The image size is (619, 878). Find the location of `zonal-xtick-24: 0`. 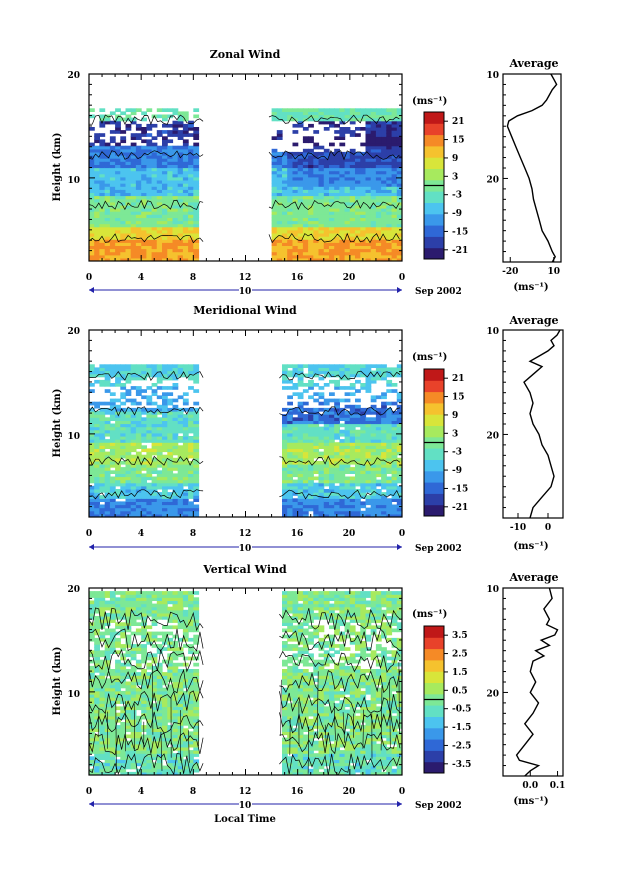

zonal-xtick-24: 0 is located at coordinates (402, 278).